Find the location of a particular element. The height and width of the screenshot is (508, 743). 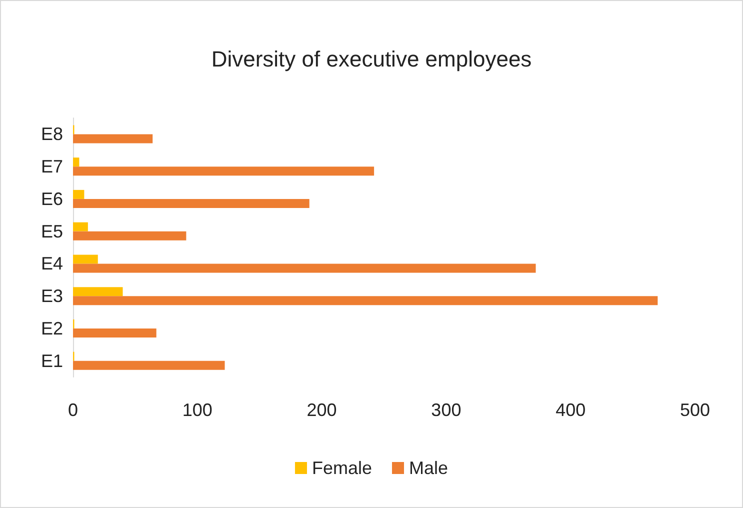

x-tick-label: 300 is located at coordinates (446, 410).